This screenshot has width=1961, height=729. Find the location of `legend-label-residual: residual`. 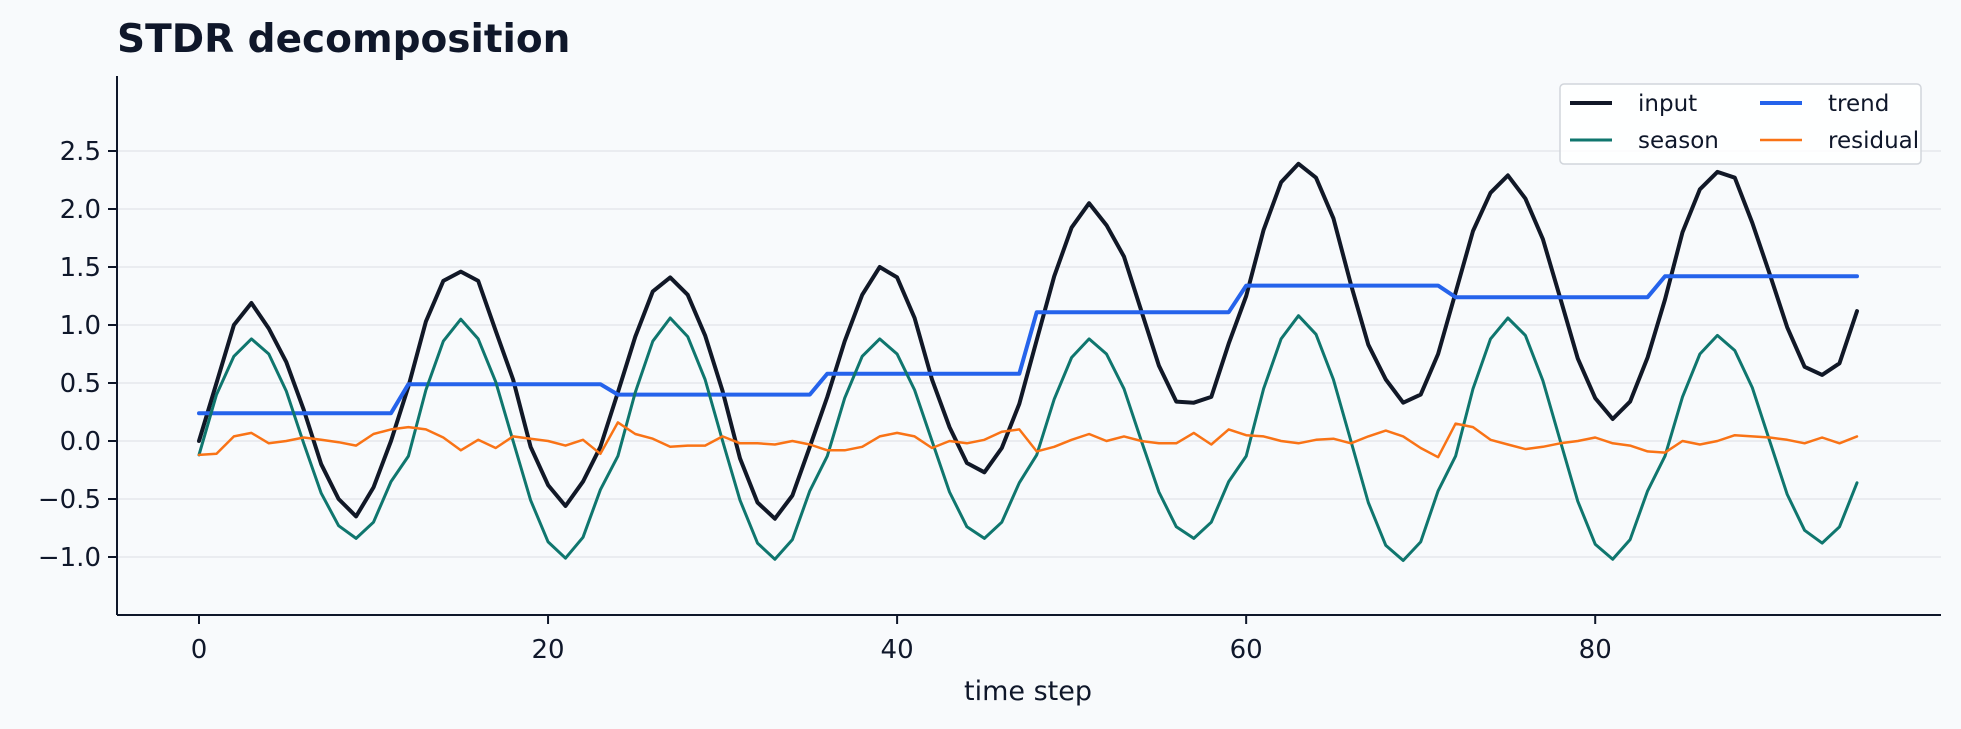

legend-label-residual: residual is located at coordinates (1873, 141).